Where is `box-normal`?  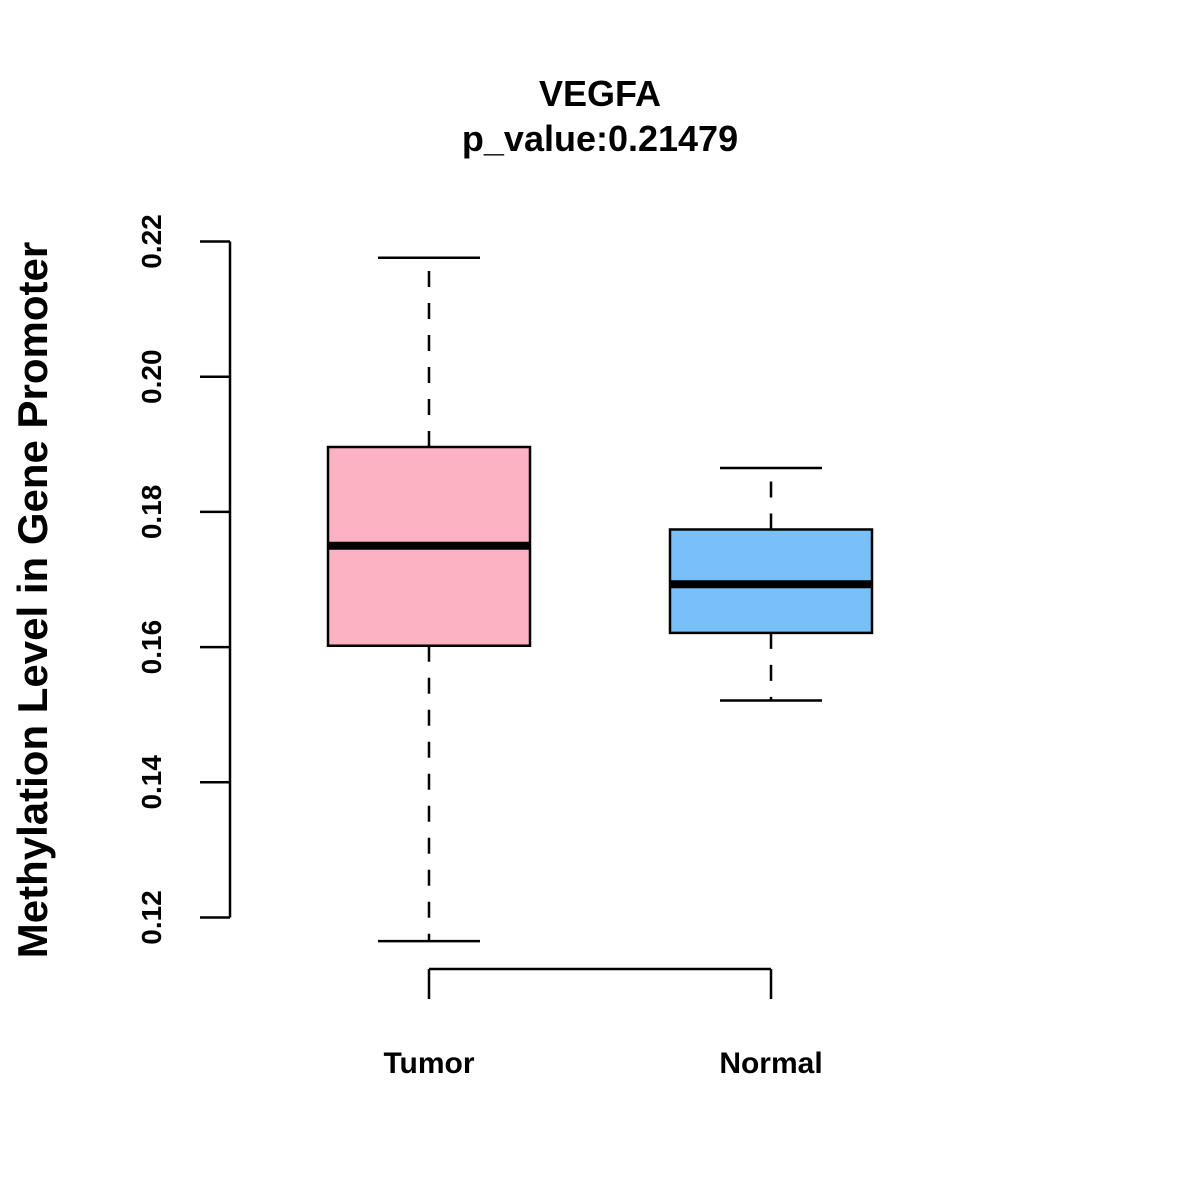
box-normal is located at coordinates (771, 584).